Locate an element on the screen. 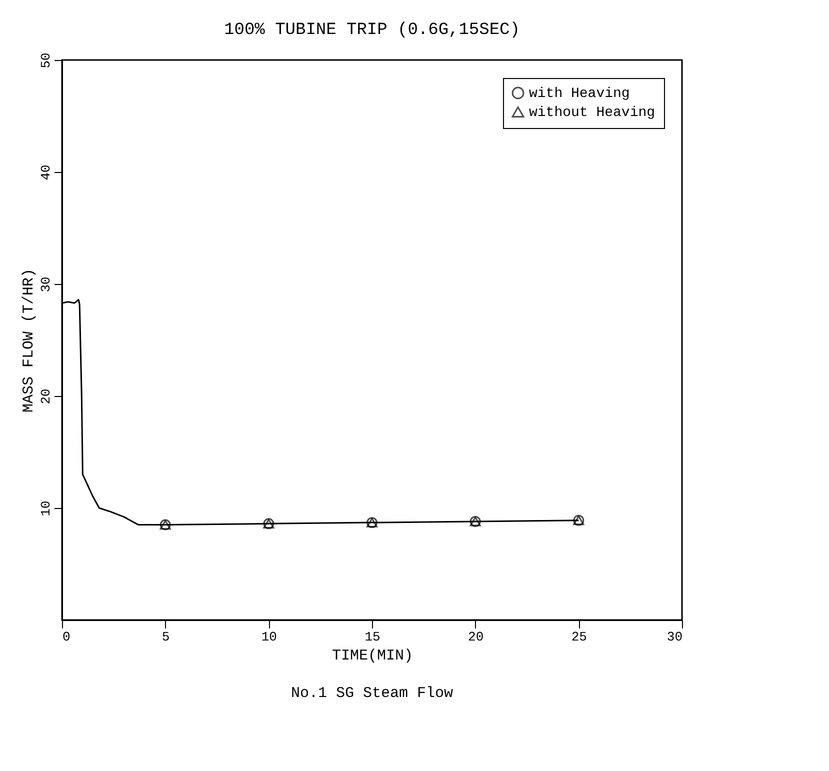 This screenshot has width=829, height=771. y-tick-label: 50 is located at coordinates (46, 60).